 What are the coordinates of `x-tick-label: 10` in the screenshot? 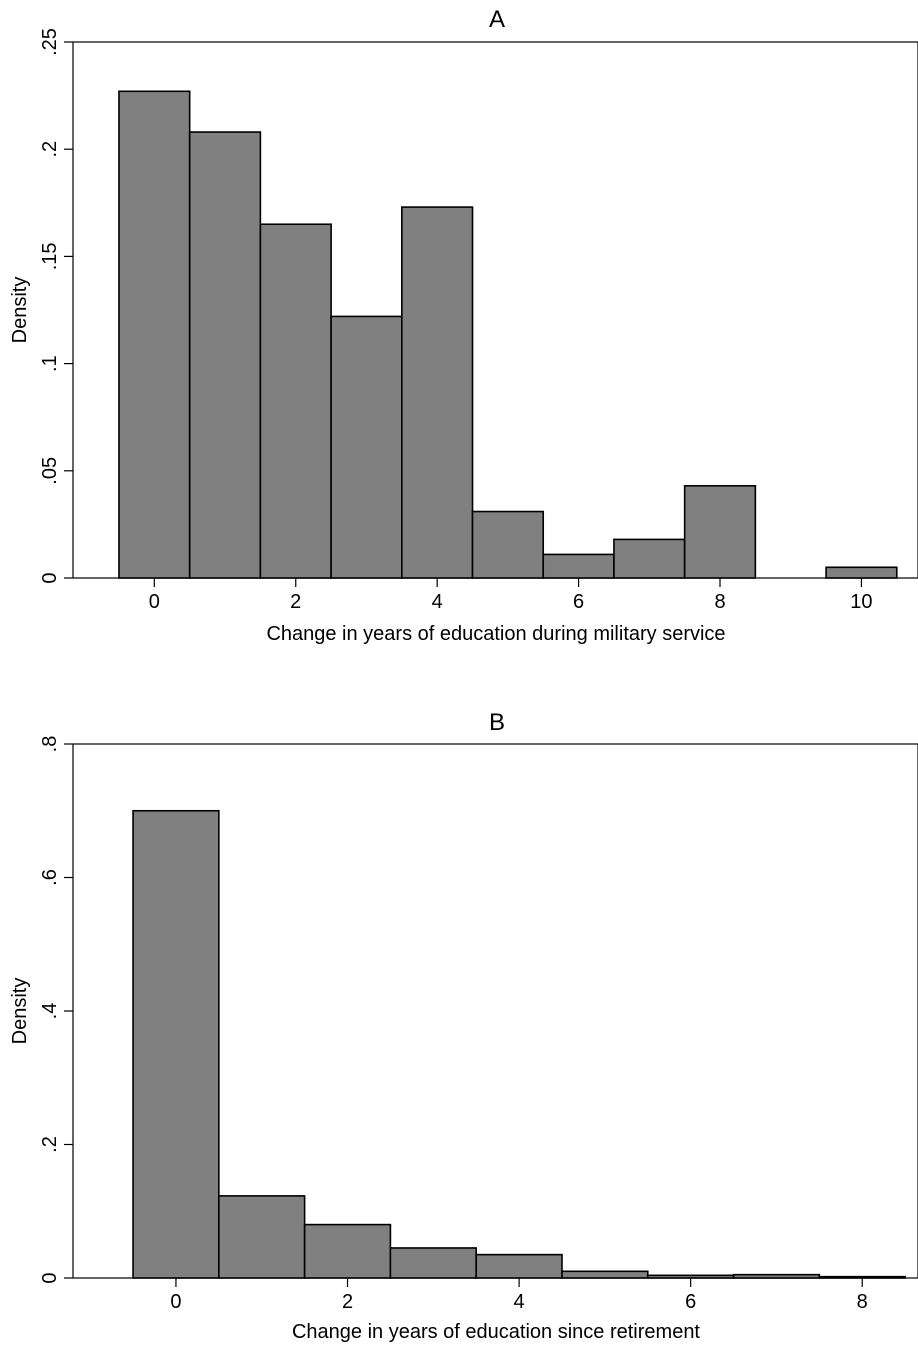 It's located at (861, 602).